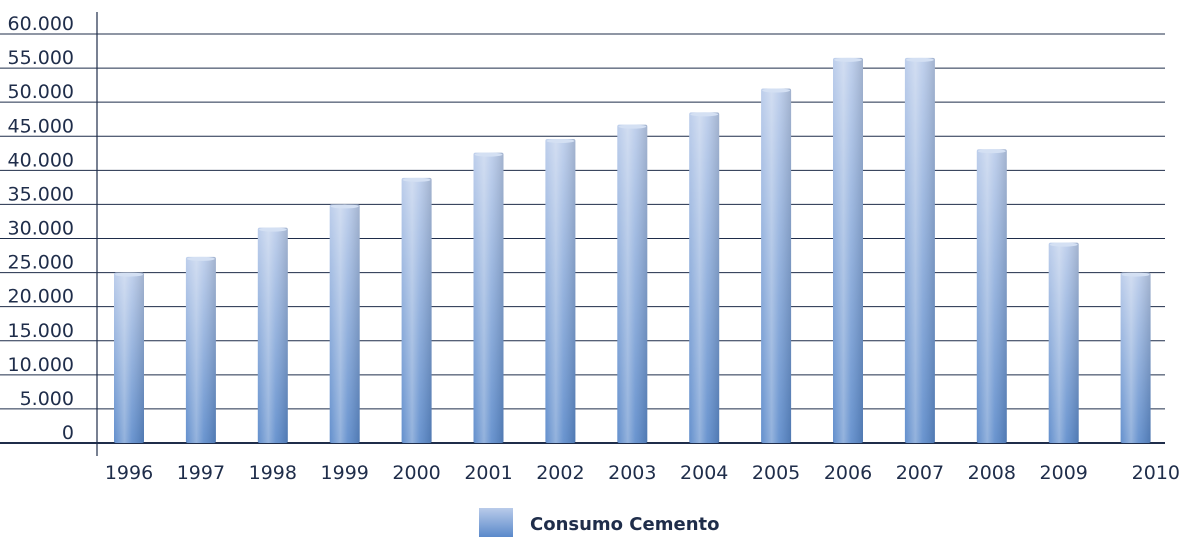 This screenshot has height=537, width=1180. What do you see at coordinates (632, 473) in the screenshot?
I see `x-tick-label: 2003` at bounding box center [632, 473].